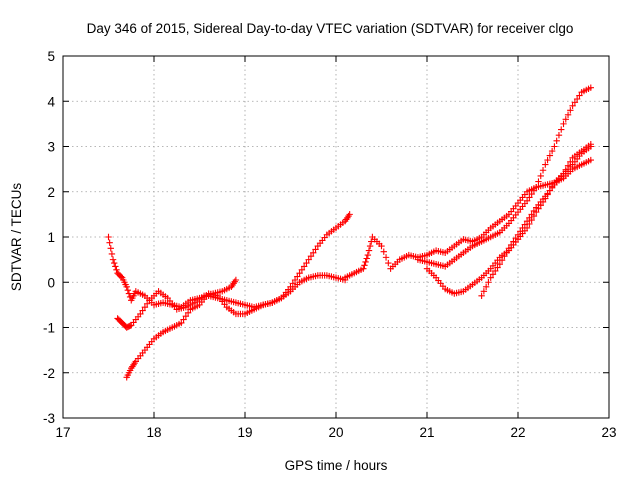 Image resolution: width=640 pixels, height=480 pixels. Describe the element at coordinates (51, 101) in the screenshot. I see `y-tick-label: 4` at that location.